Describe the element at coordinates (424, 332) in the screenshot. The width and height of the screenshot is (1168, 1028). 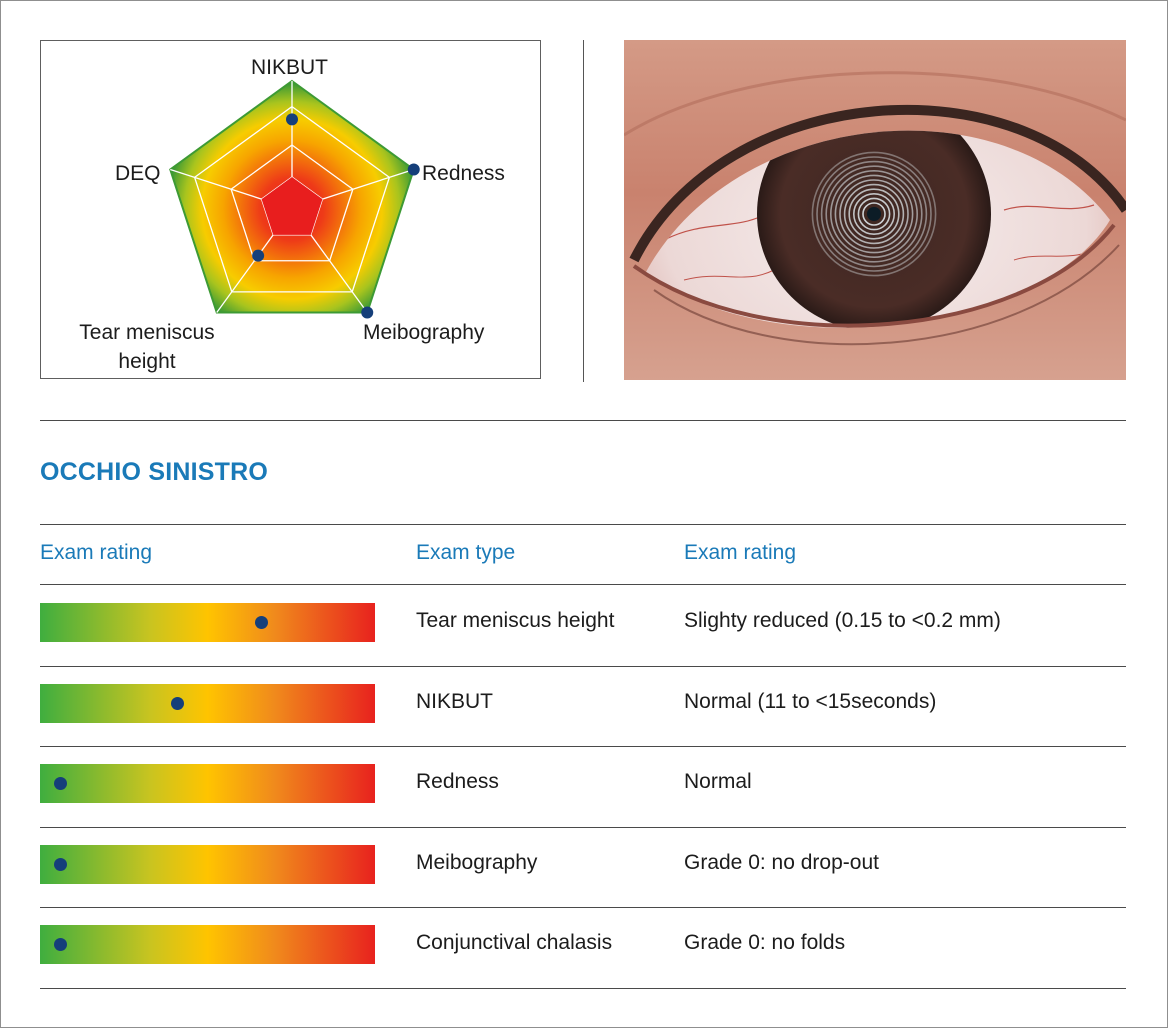
I see `radar-label-meibography: Meibography` at that location.